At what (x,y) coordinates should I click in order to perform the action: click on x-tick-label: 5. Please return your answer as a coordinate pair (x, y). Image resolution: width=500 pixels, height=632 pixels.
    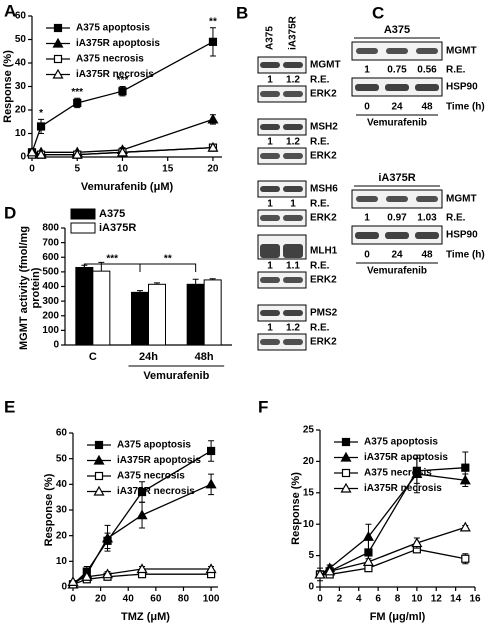
    Looking at the image, I should click on (77, 169).